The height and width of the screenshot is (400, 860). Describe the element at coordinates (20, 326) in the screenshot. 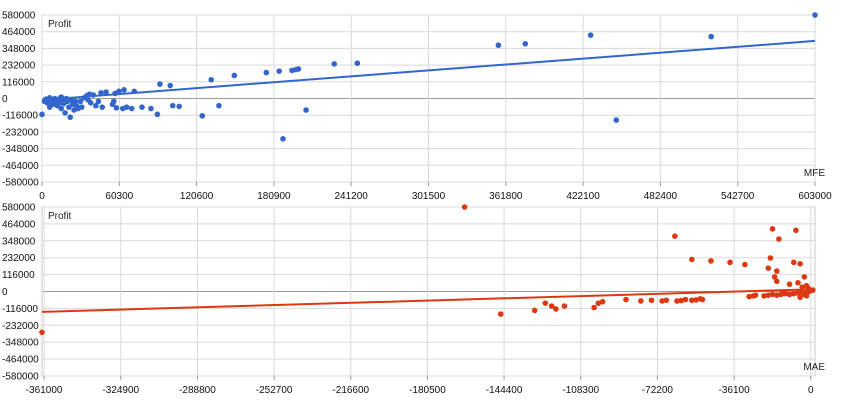

I see `chart2-y-tick-label: -232000` at that location.